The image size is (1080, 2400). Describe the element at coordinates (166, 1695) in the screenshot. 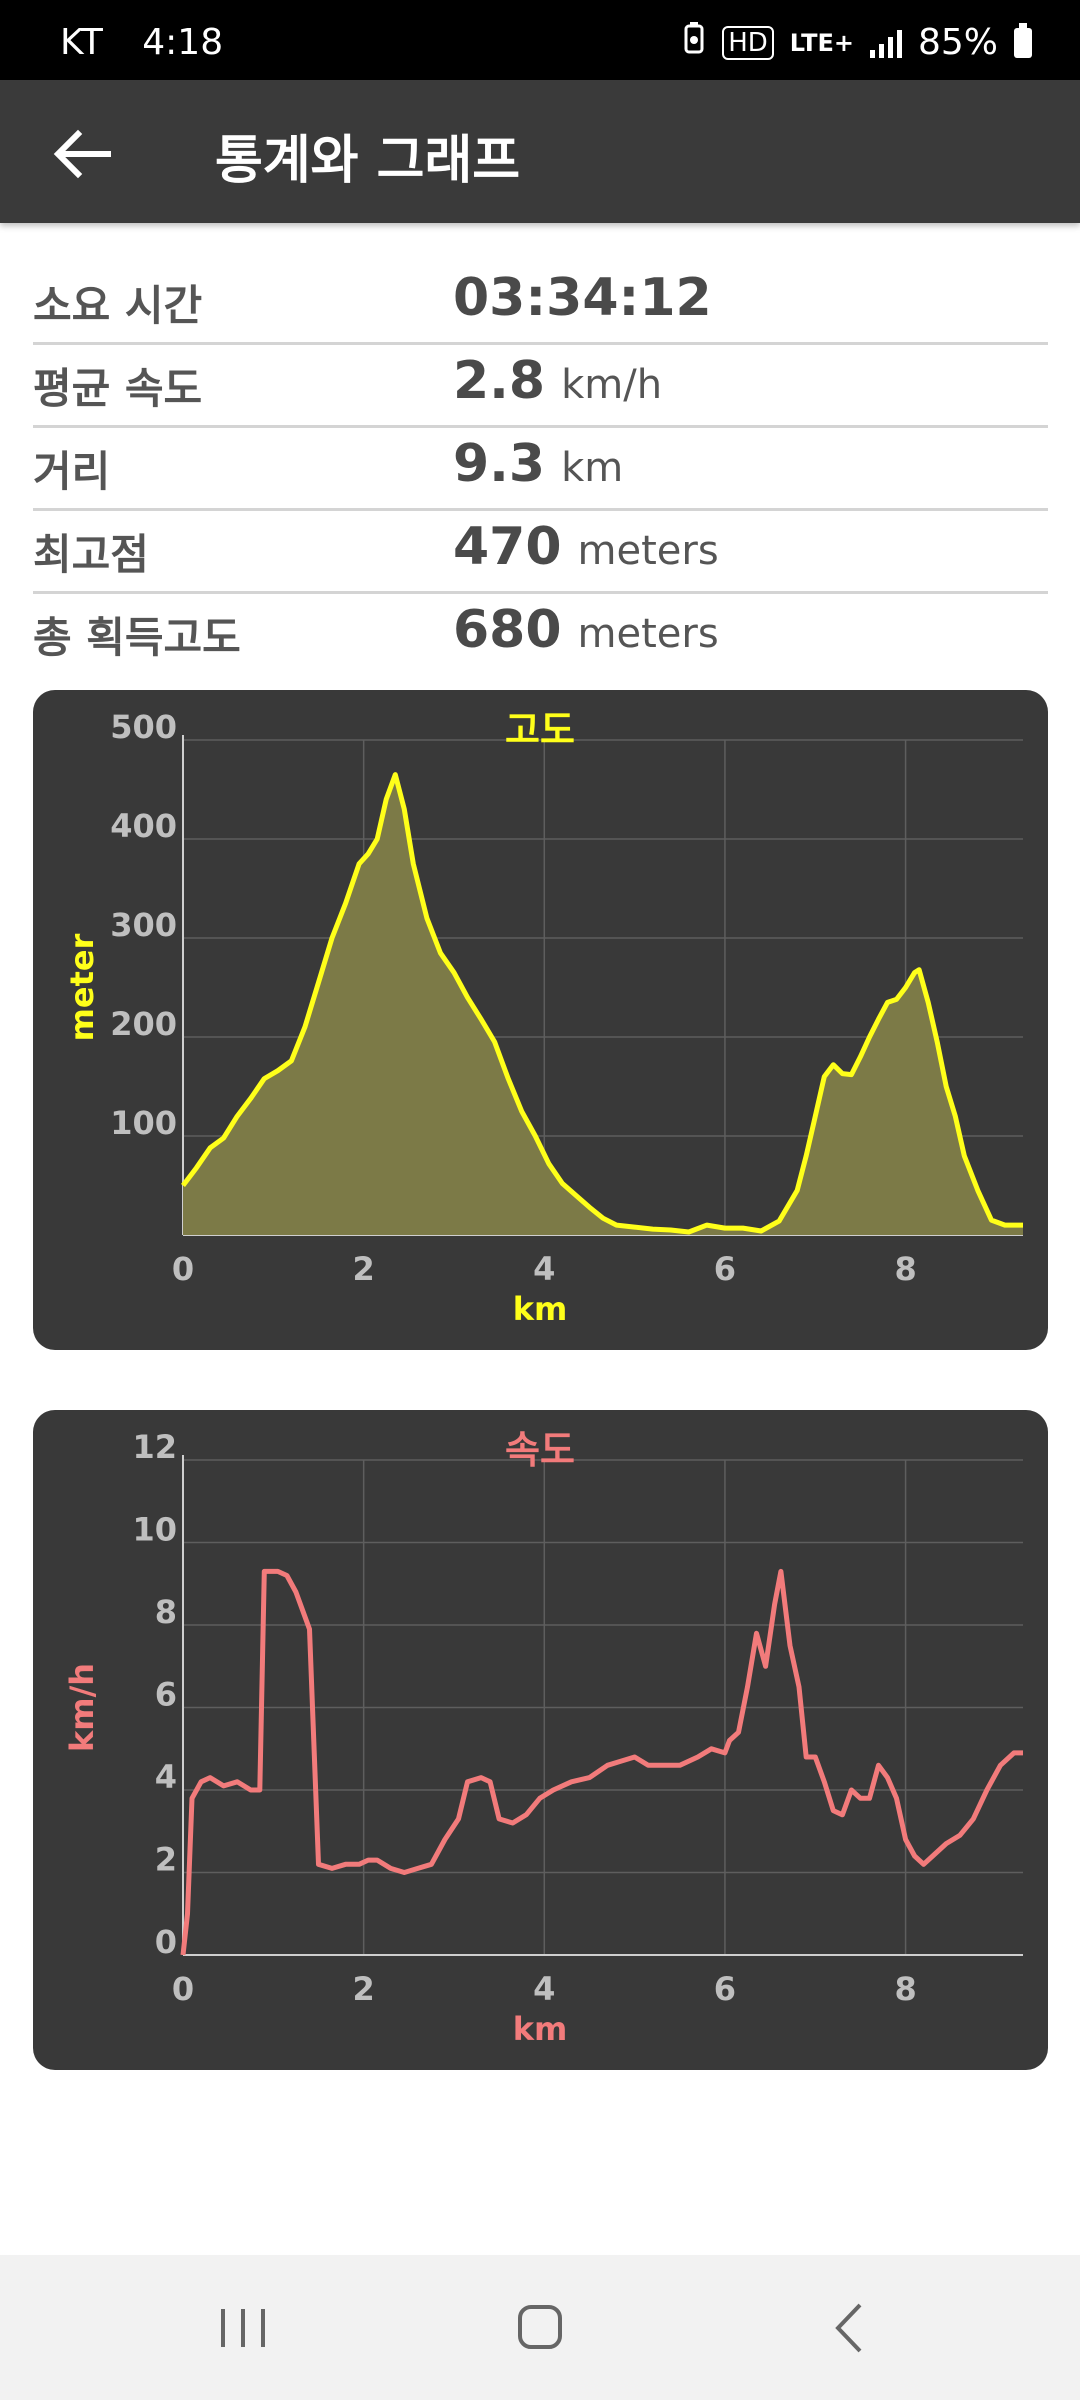

I see `y-tick-label: 6` at that location.